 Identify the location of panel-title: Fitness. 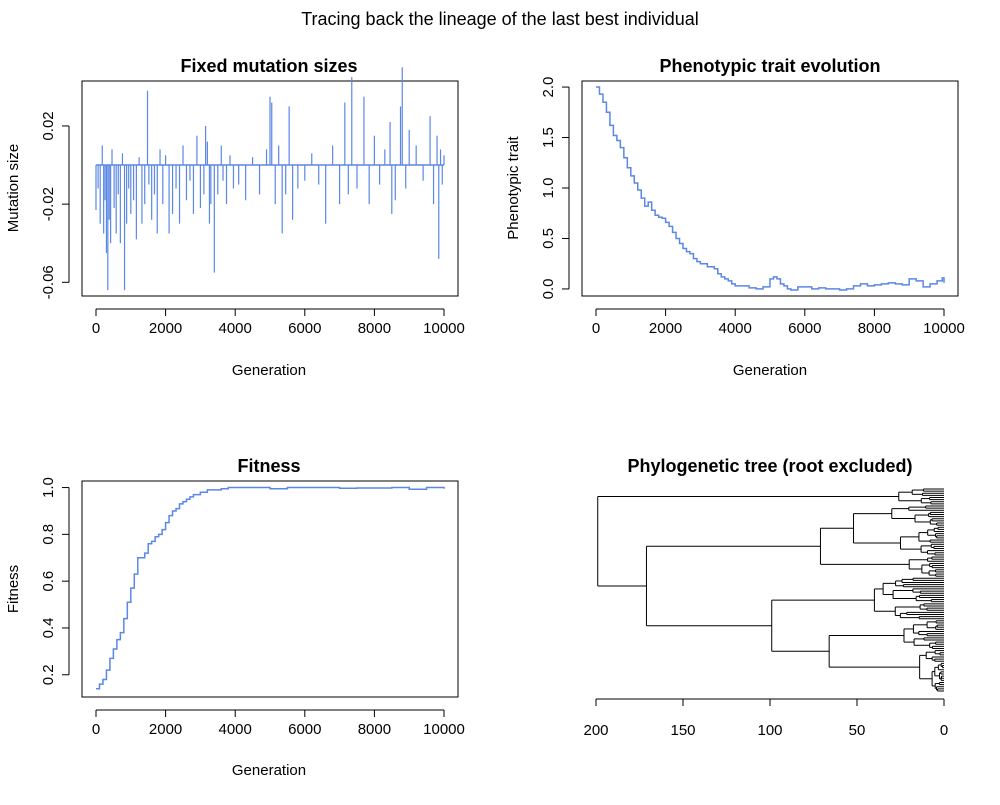
(268, 466).